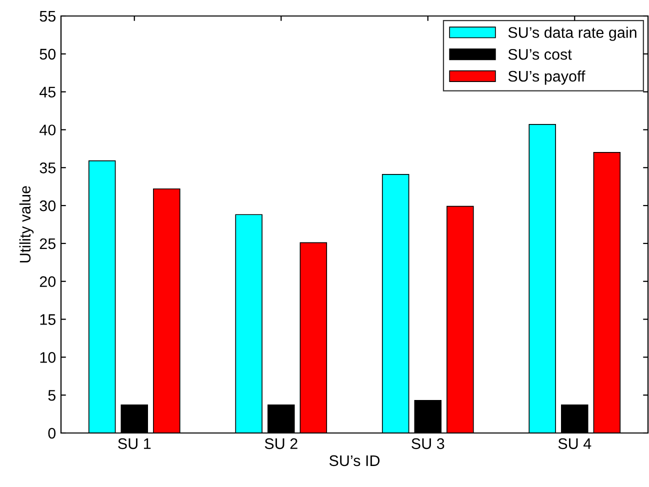 The height and width of the screenshot is (487, 649). Describe the element at coordinates (48, 16) in the screenshot. I see `y-tick-label: 55` at that location.